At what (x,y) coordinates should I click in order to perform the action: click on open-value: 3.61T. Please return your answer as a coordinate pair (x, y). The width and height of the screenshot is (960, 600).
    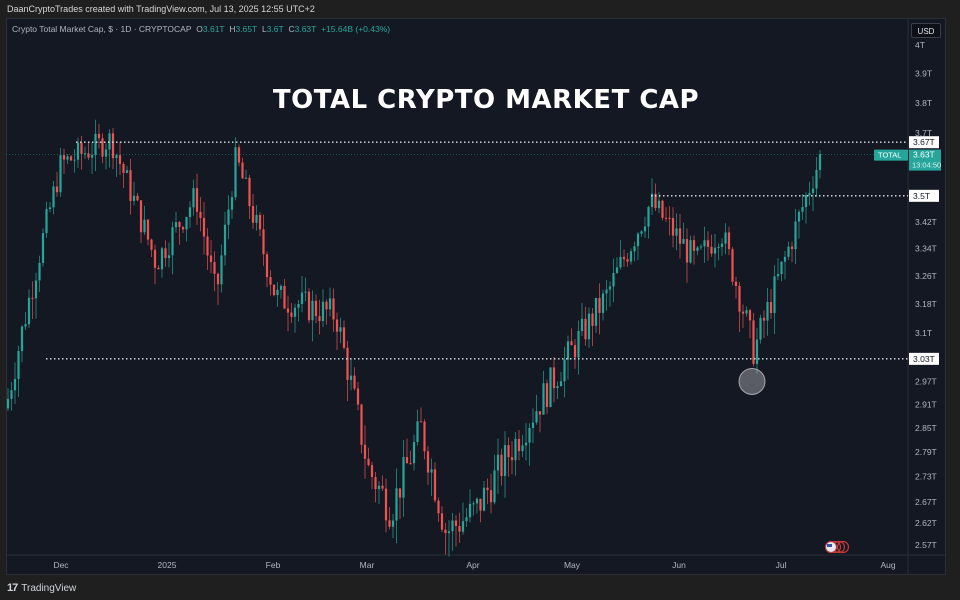
    Looking at the image, I should click on (213, 29).